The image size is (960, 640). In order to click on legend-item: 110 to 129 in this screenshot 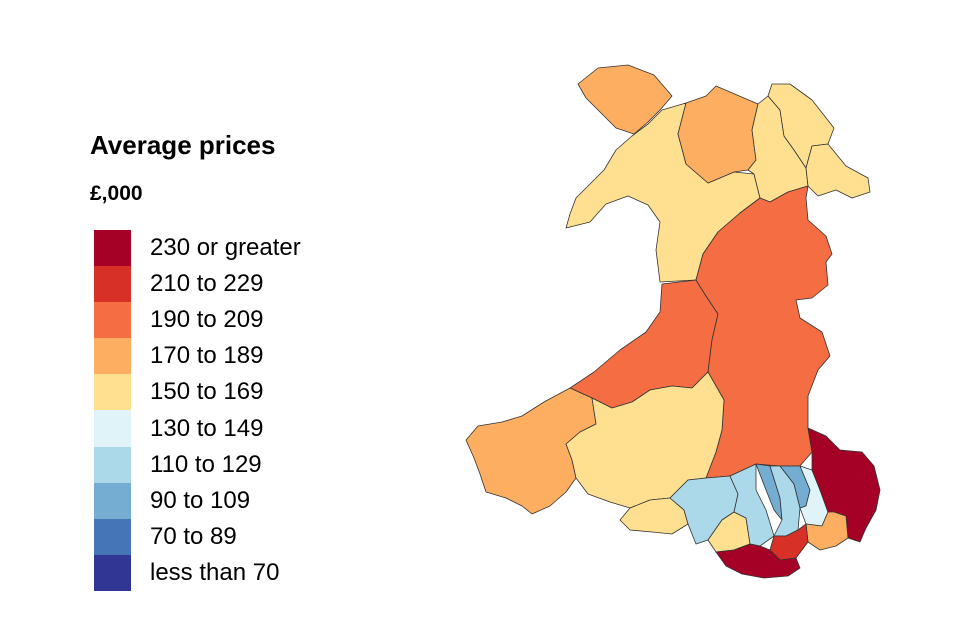, I will do `click(197, 464)`.